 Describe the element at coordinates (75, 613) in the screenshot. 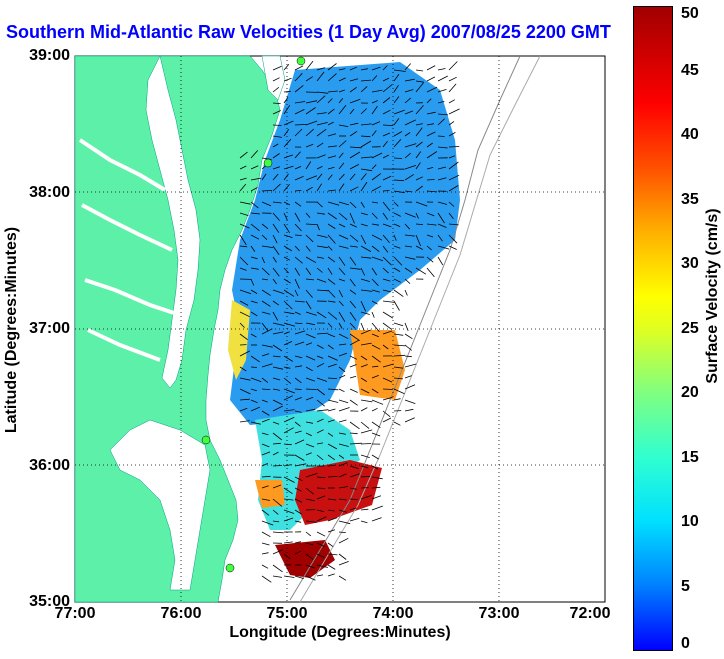

I see `x-tick-label: 77:00` at that location.